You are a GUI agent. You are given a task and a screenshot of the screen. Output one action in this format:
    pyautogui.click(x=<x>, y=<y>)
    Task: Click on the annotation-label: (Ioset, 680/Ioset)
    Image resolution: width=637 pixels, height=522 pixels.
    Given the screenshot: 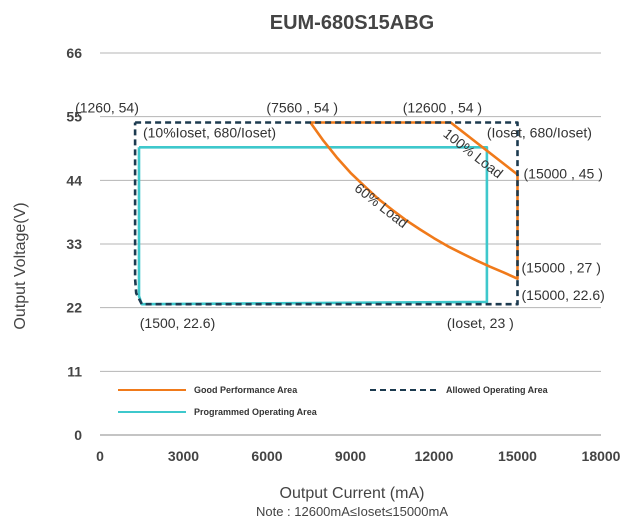 What is the action you would take?
    pyautogui.click(x=539, y=132)
    